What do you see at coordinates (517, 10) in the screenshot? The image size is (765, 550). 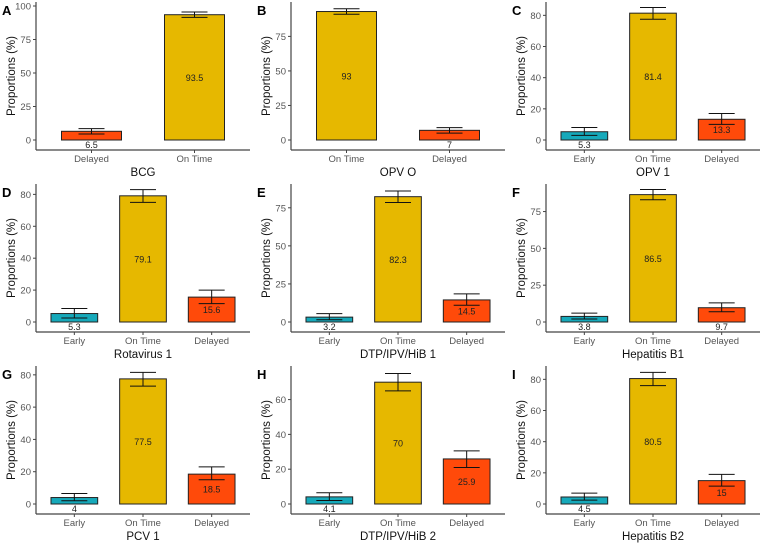 I see `panel-letter: C` at bounding box center [517, 10].